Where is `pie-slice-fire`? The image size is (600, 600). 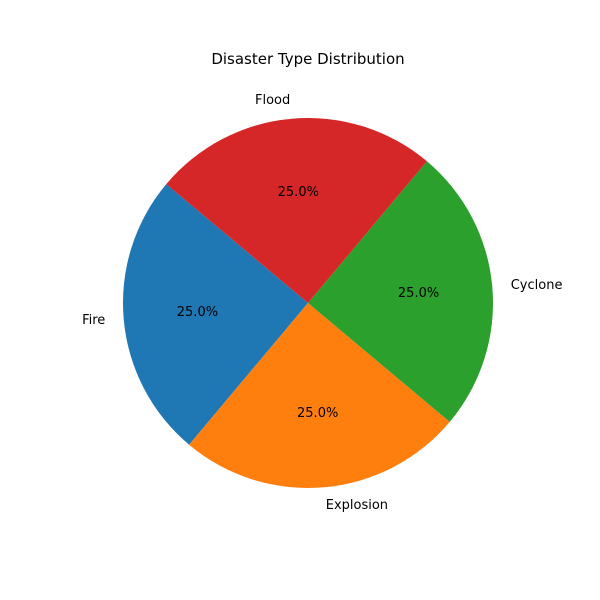 pie-slice-fire is located at coordinates (215, 314).